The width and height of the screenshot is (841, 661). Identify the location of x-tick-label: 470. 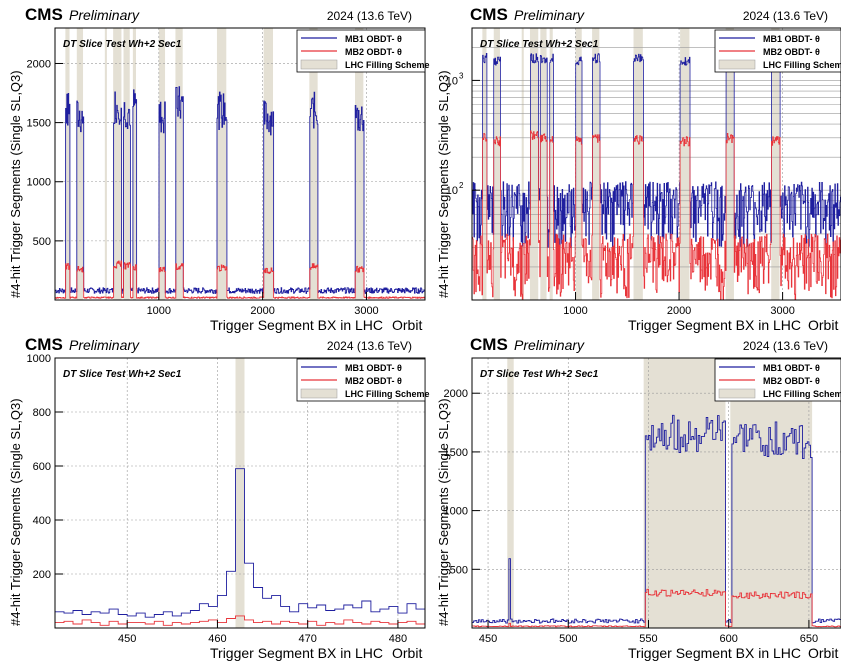
(308, 639).